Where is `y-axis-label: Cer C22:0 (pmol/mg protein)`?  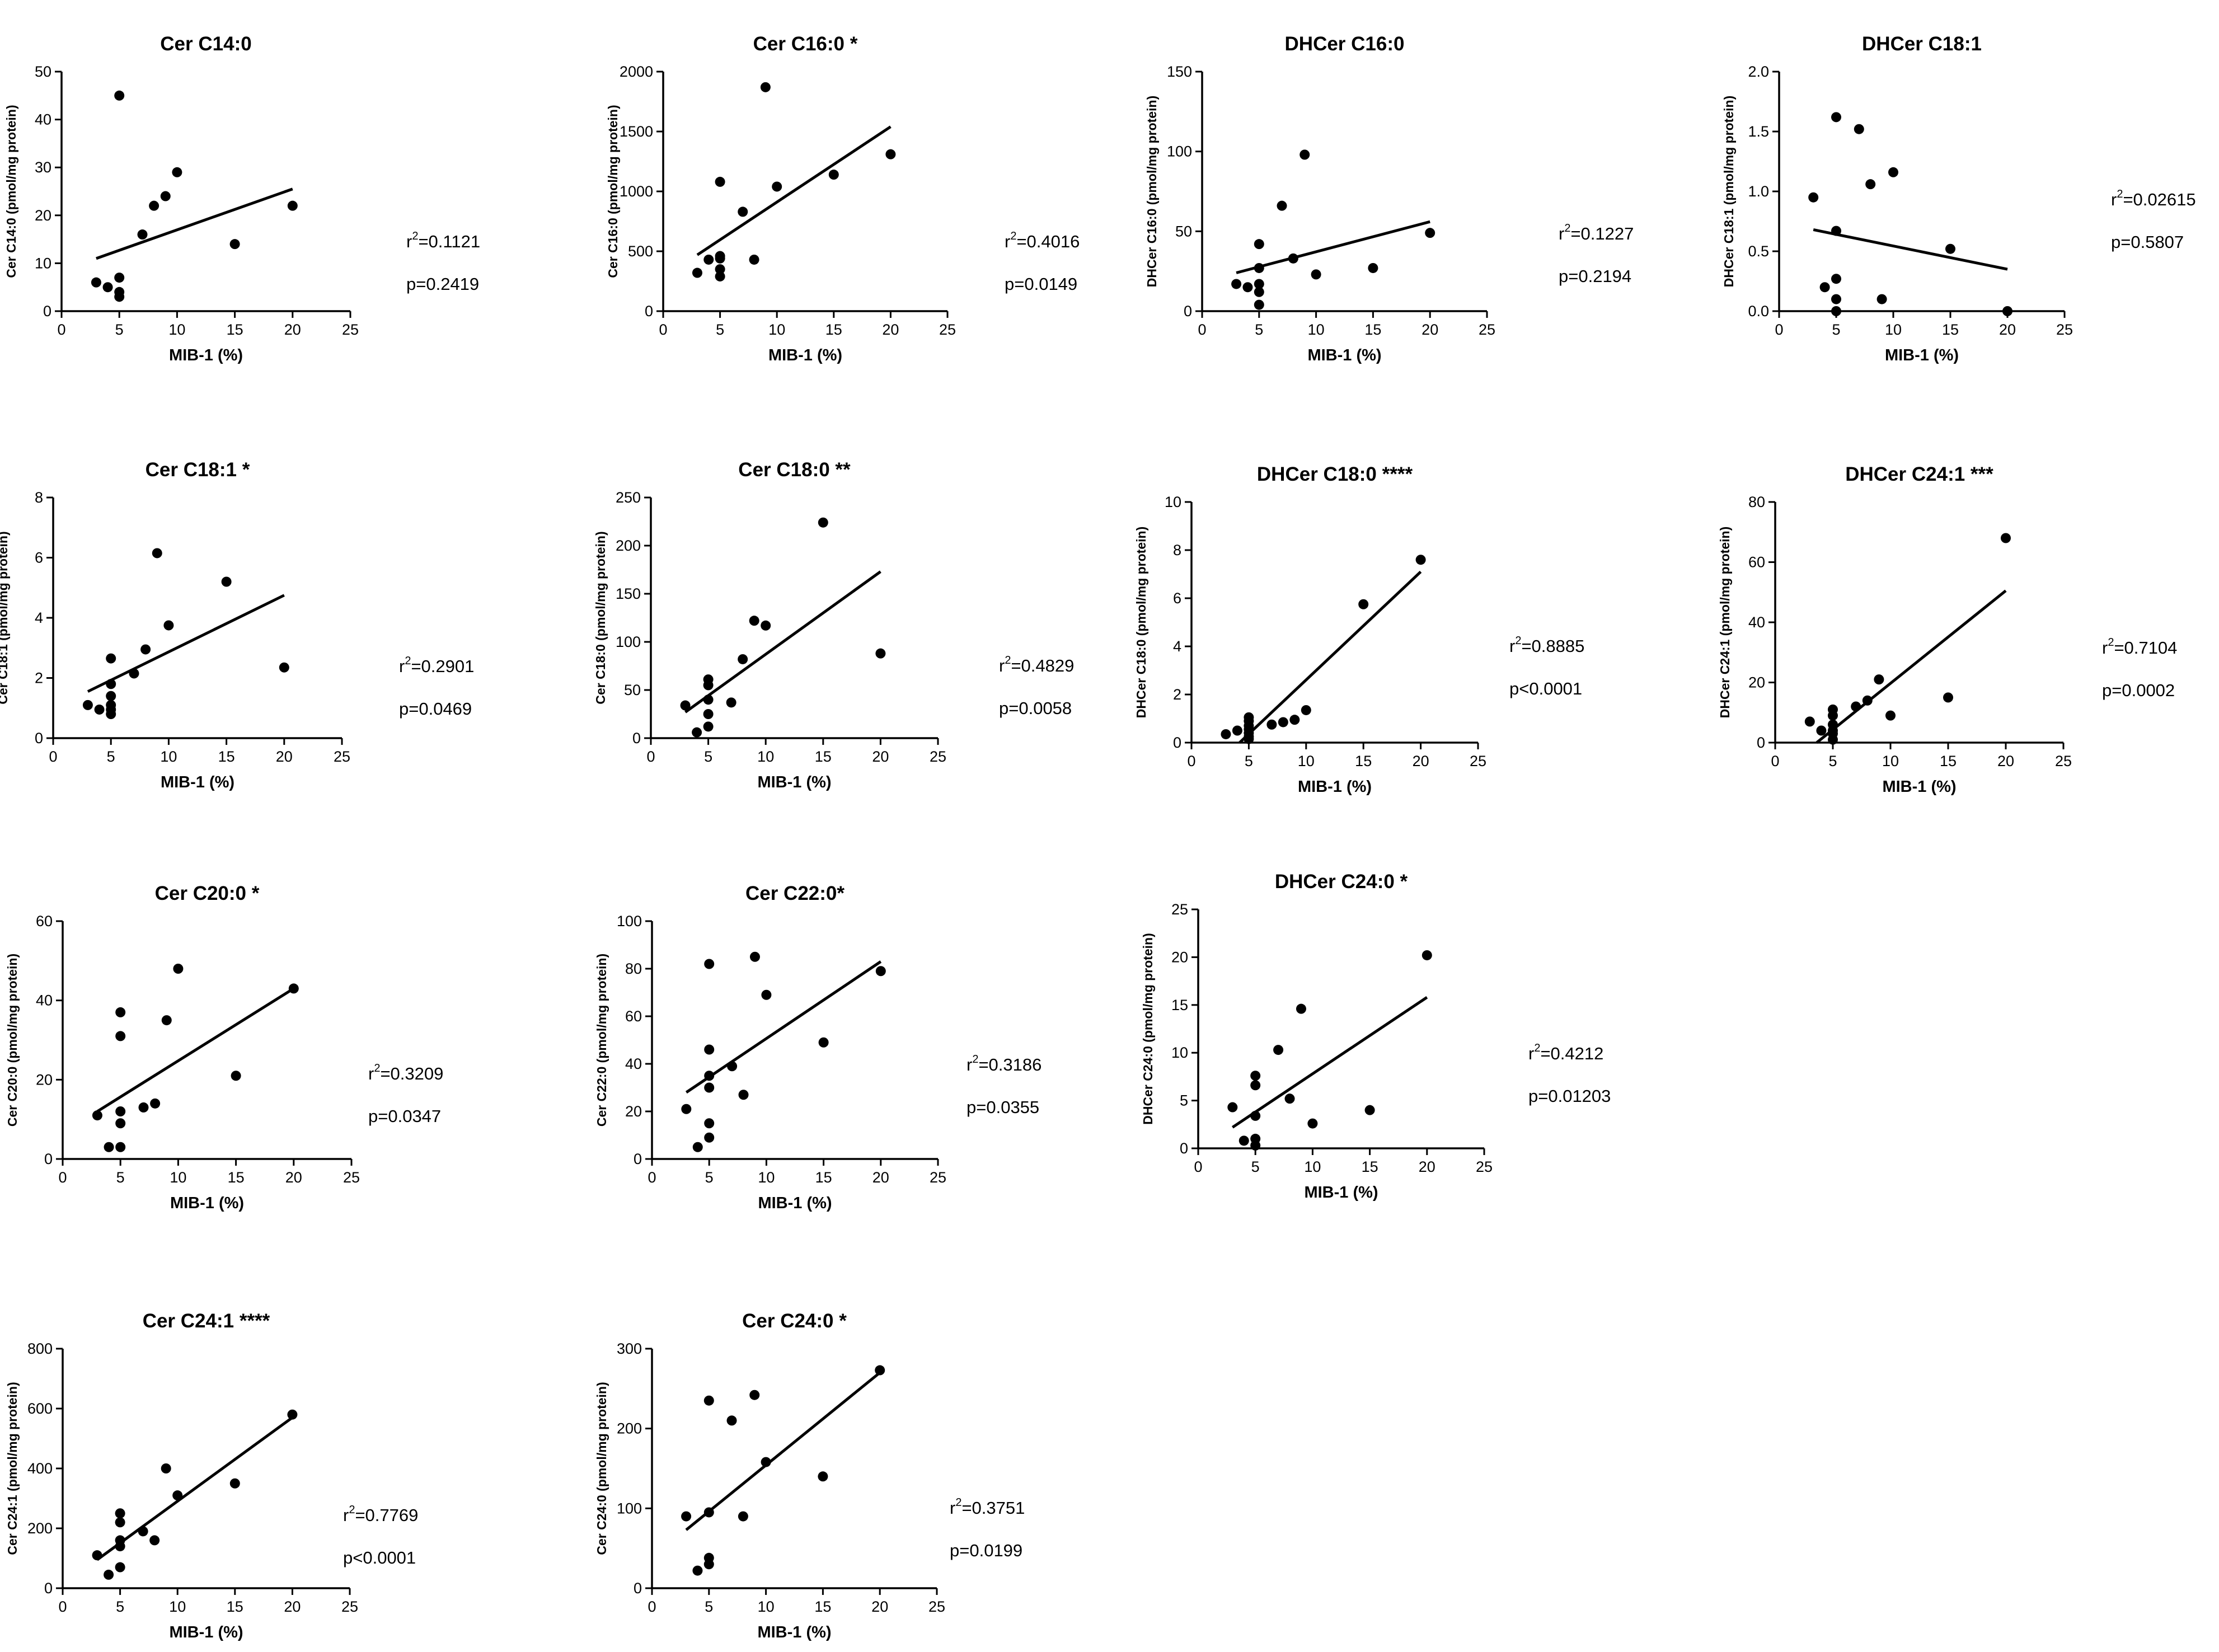
y-axis-label: Cer C22:0 (pmol/mg protein) is located at coordinates (601, 1040).